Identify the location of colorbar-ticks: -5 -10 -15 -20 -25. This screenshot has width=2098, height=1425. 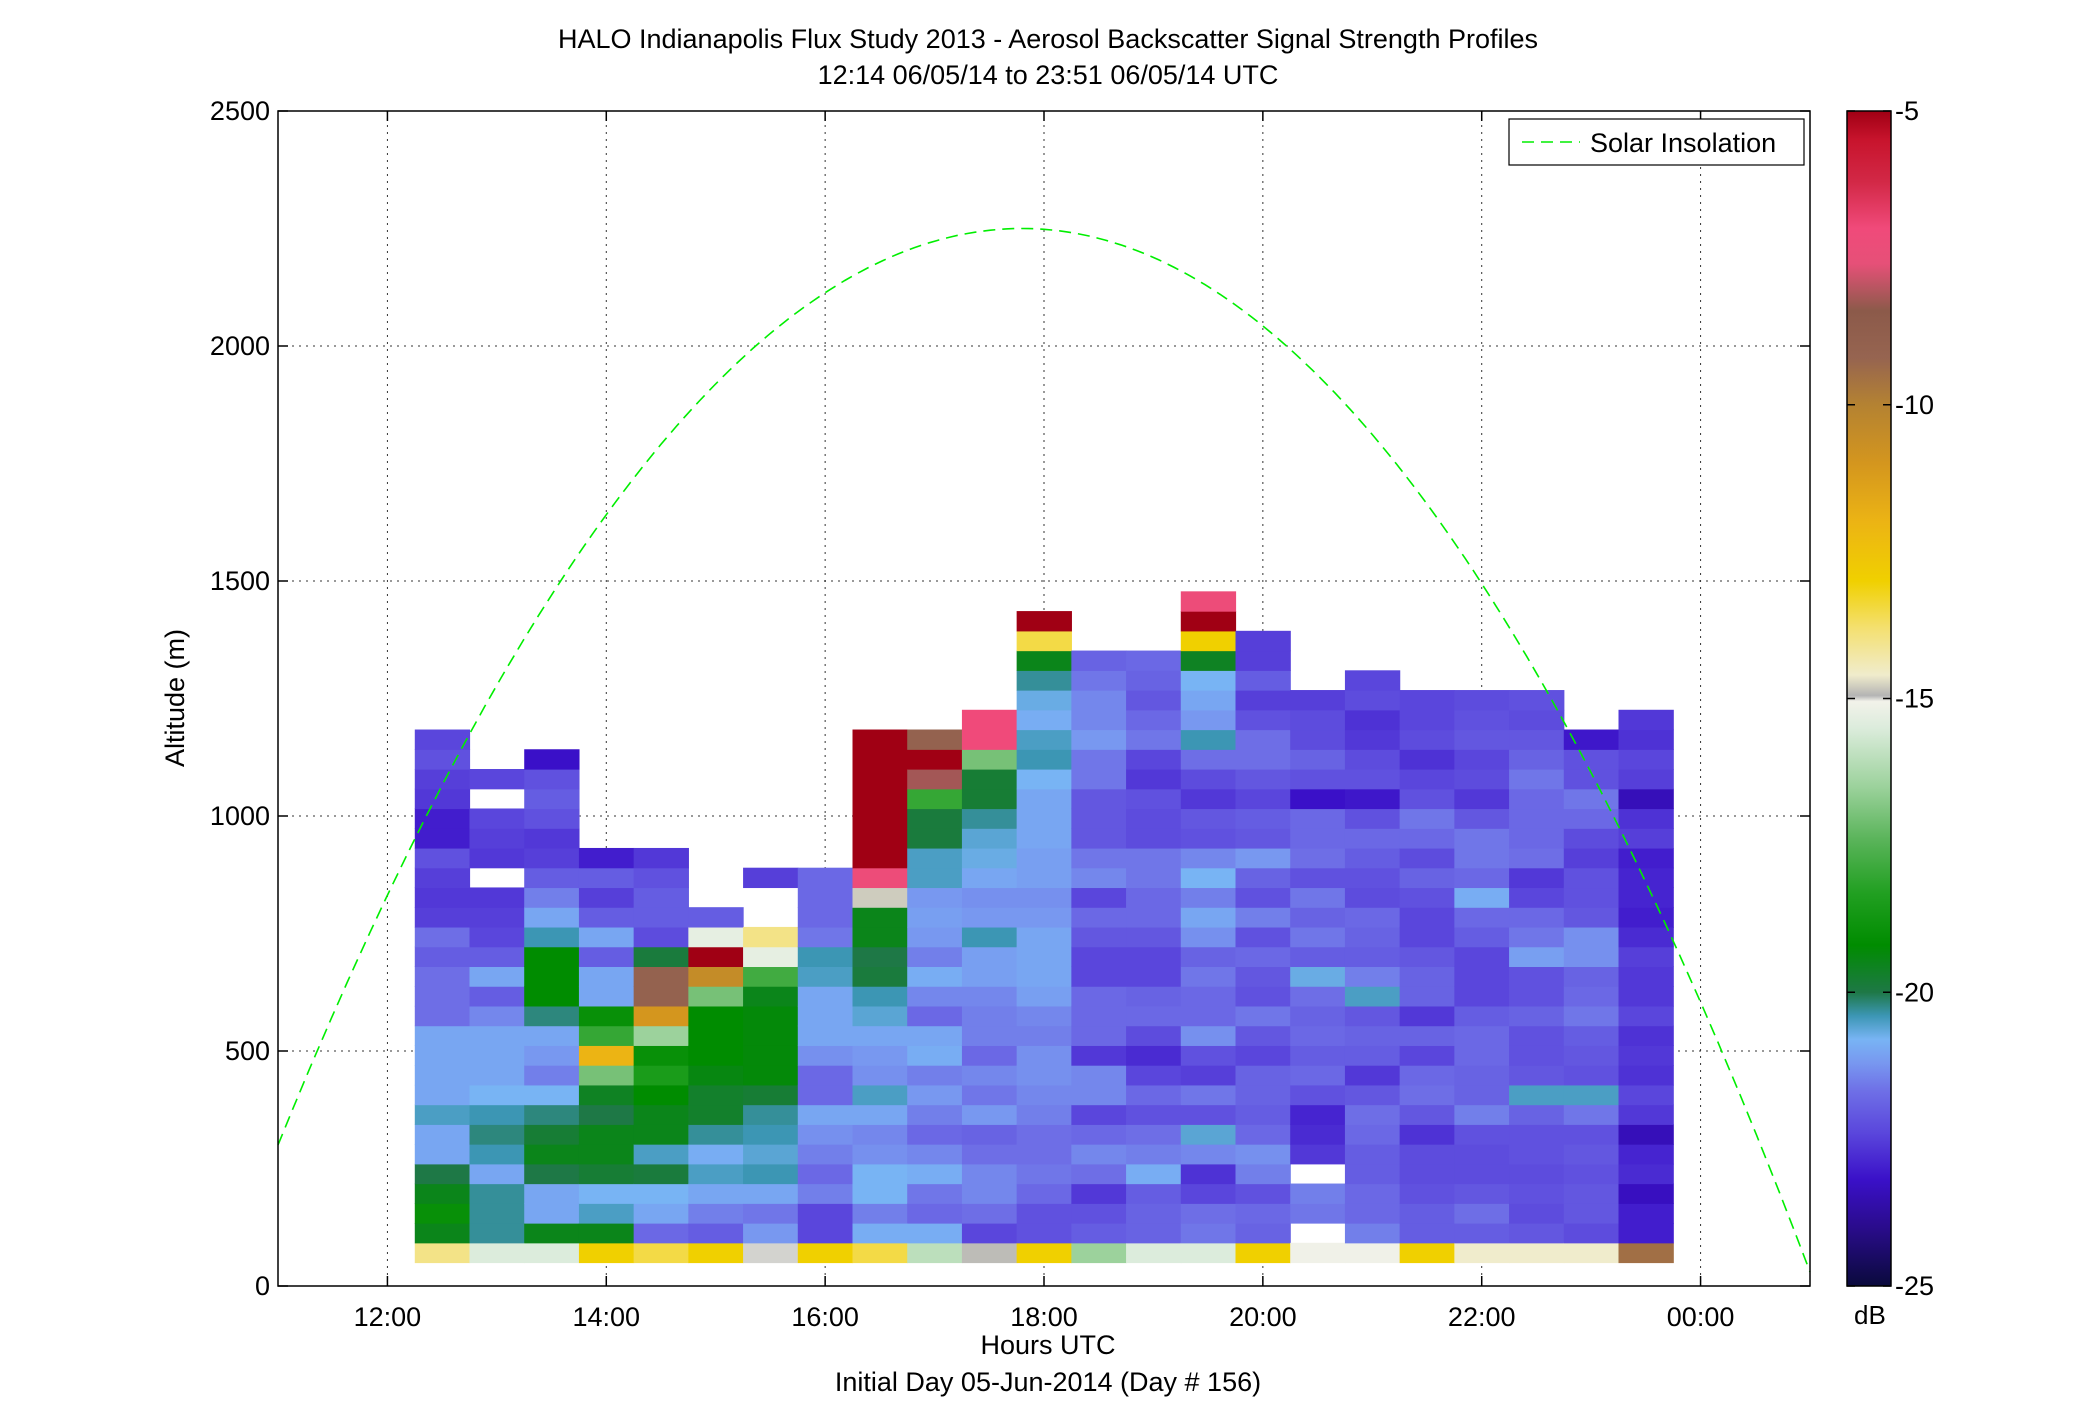
(1890, 698).